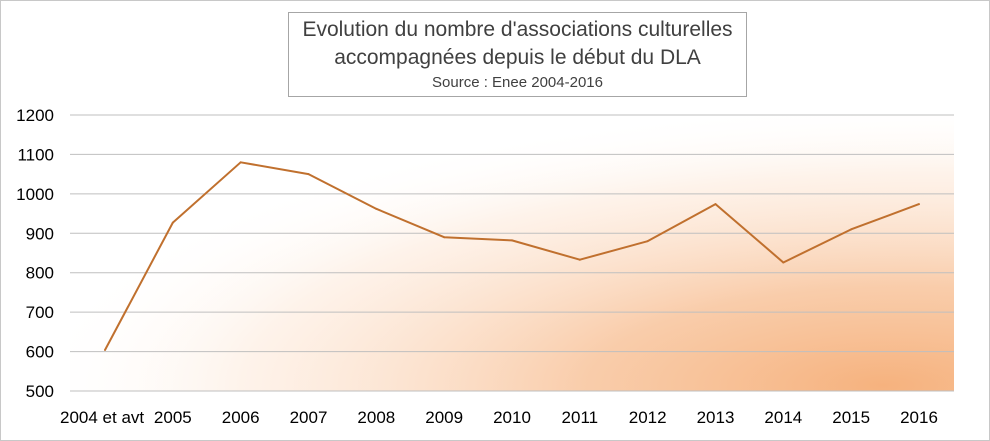 This screenshot has width=990, height=441. Describe the element at coordinates (517, 57) in the screenshot. I see `chart-title-line-2: accompagnées depuis le début du DLA` at that location.